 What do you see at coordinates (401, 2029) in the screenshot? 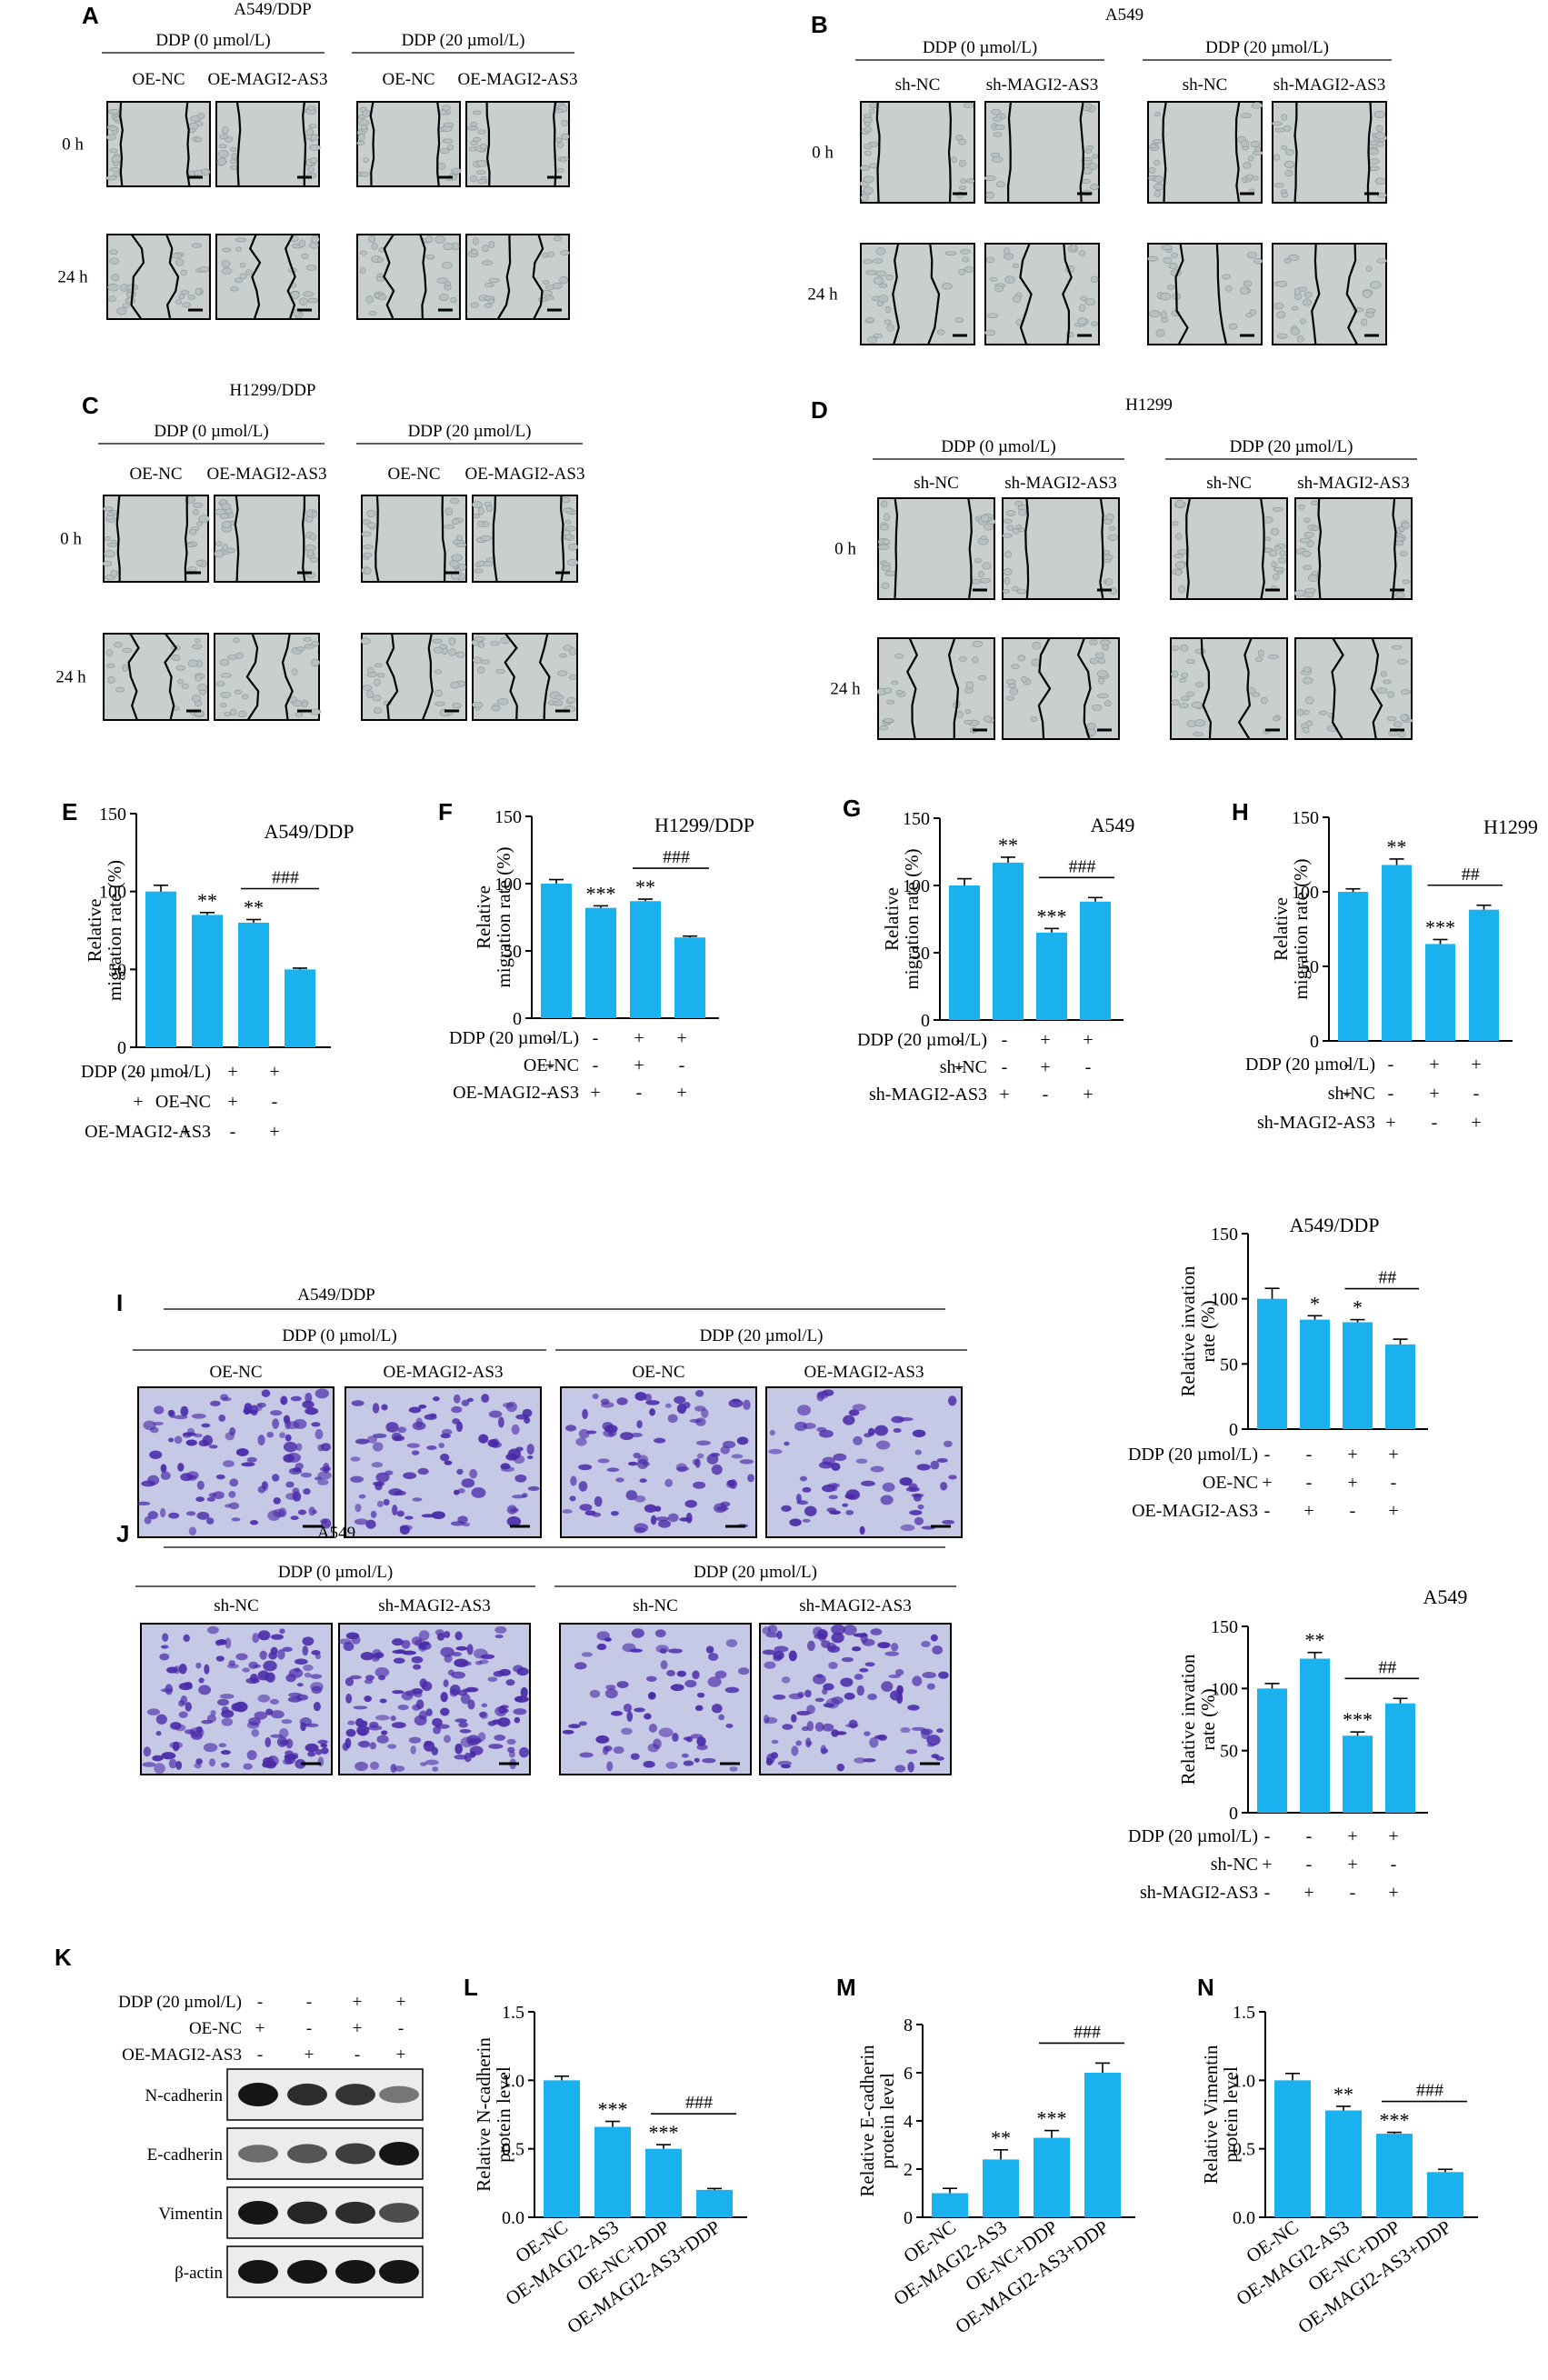
I see `condition-sign: -` at bounding box center [401, 2029].